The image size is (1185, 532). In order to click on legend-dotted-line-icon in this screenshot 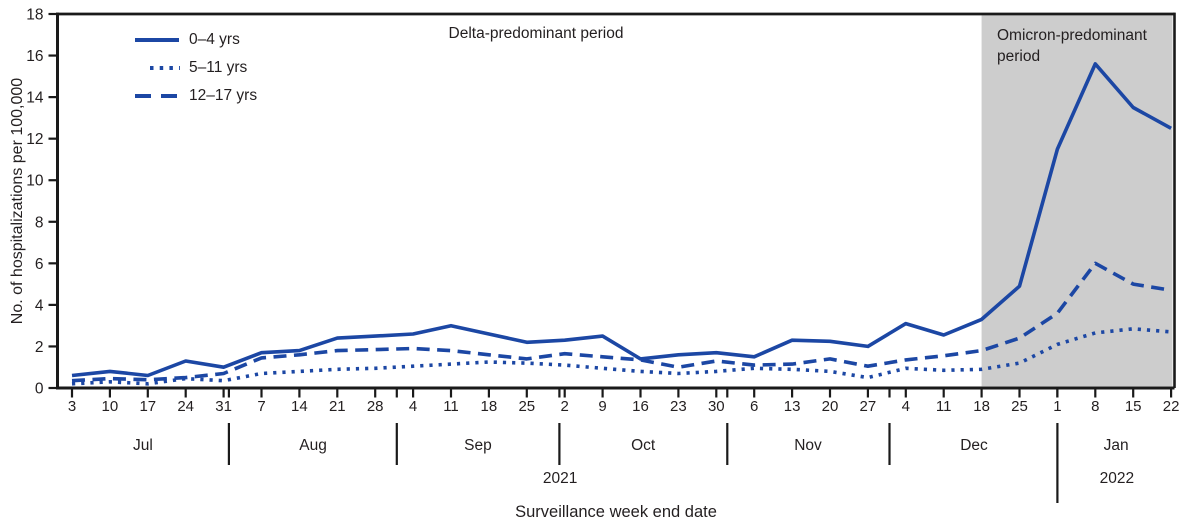, I will do `click(165, 68)`.